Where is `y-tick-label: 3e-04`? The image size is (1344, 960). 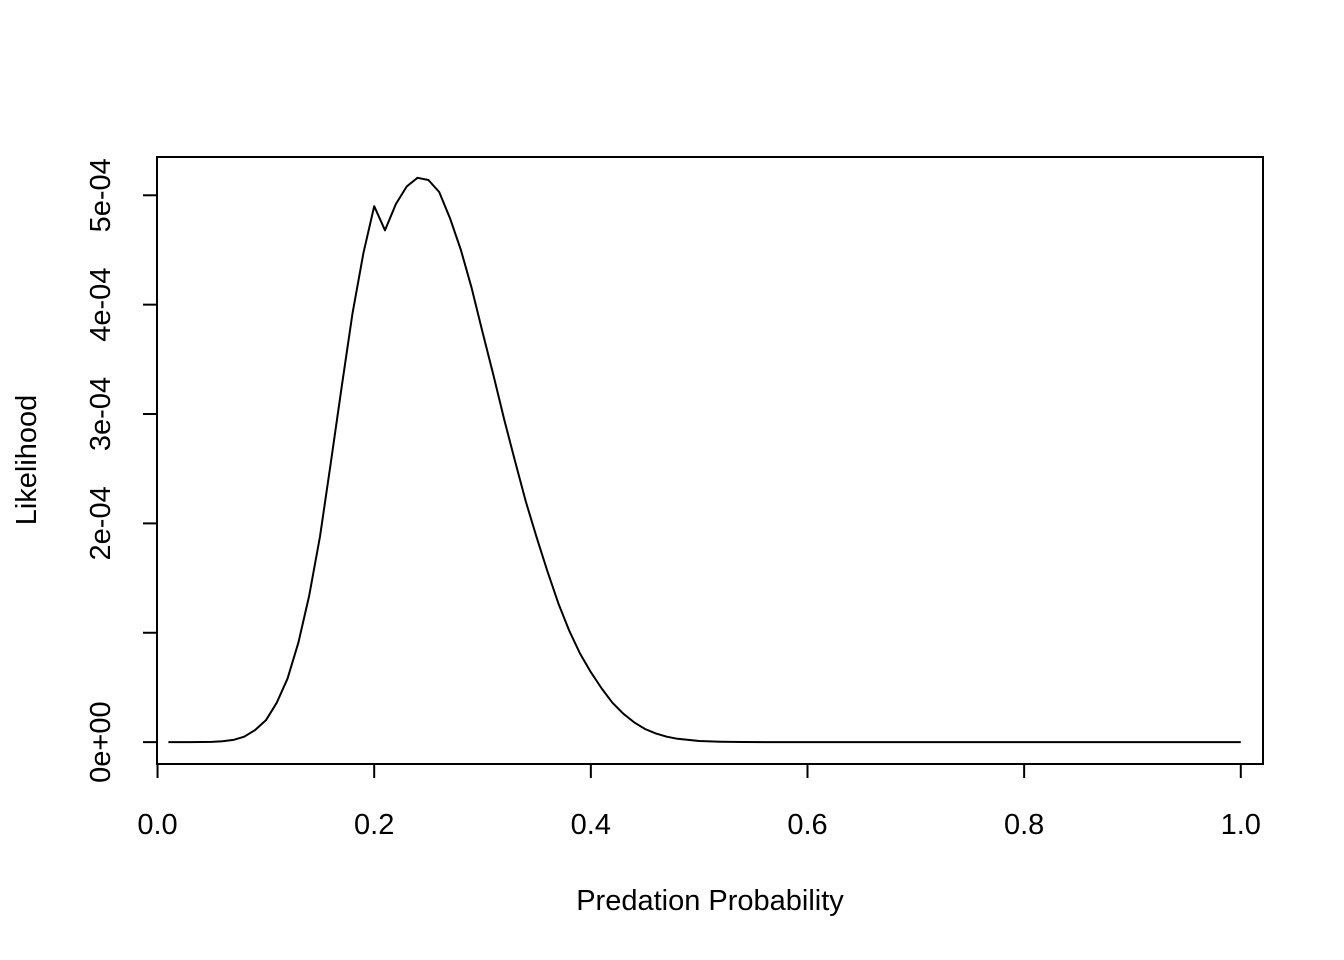
y-tick-label: 3e-04 is located at coordinates (101, 414).